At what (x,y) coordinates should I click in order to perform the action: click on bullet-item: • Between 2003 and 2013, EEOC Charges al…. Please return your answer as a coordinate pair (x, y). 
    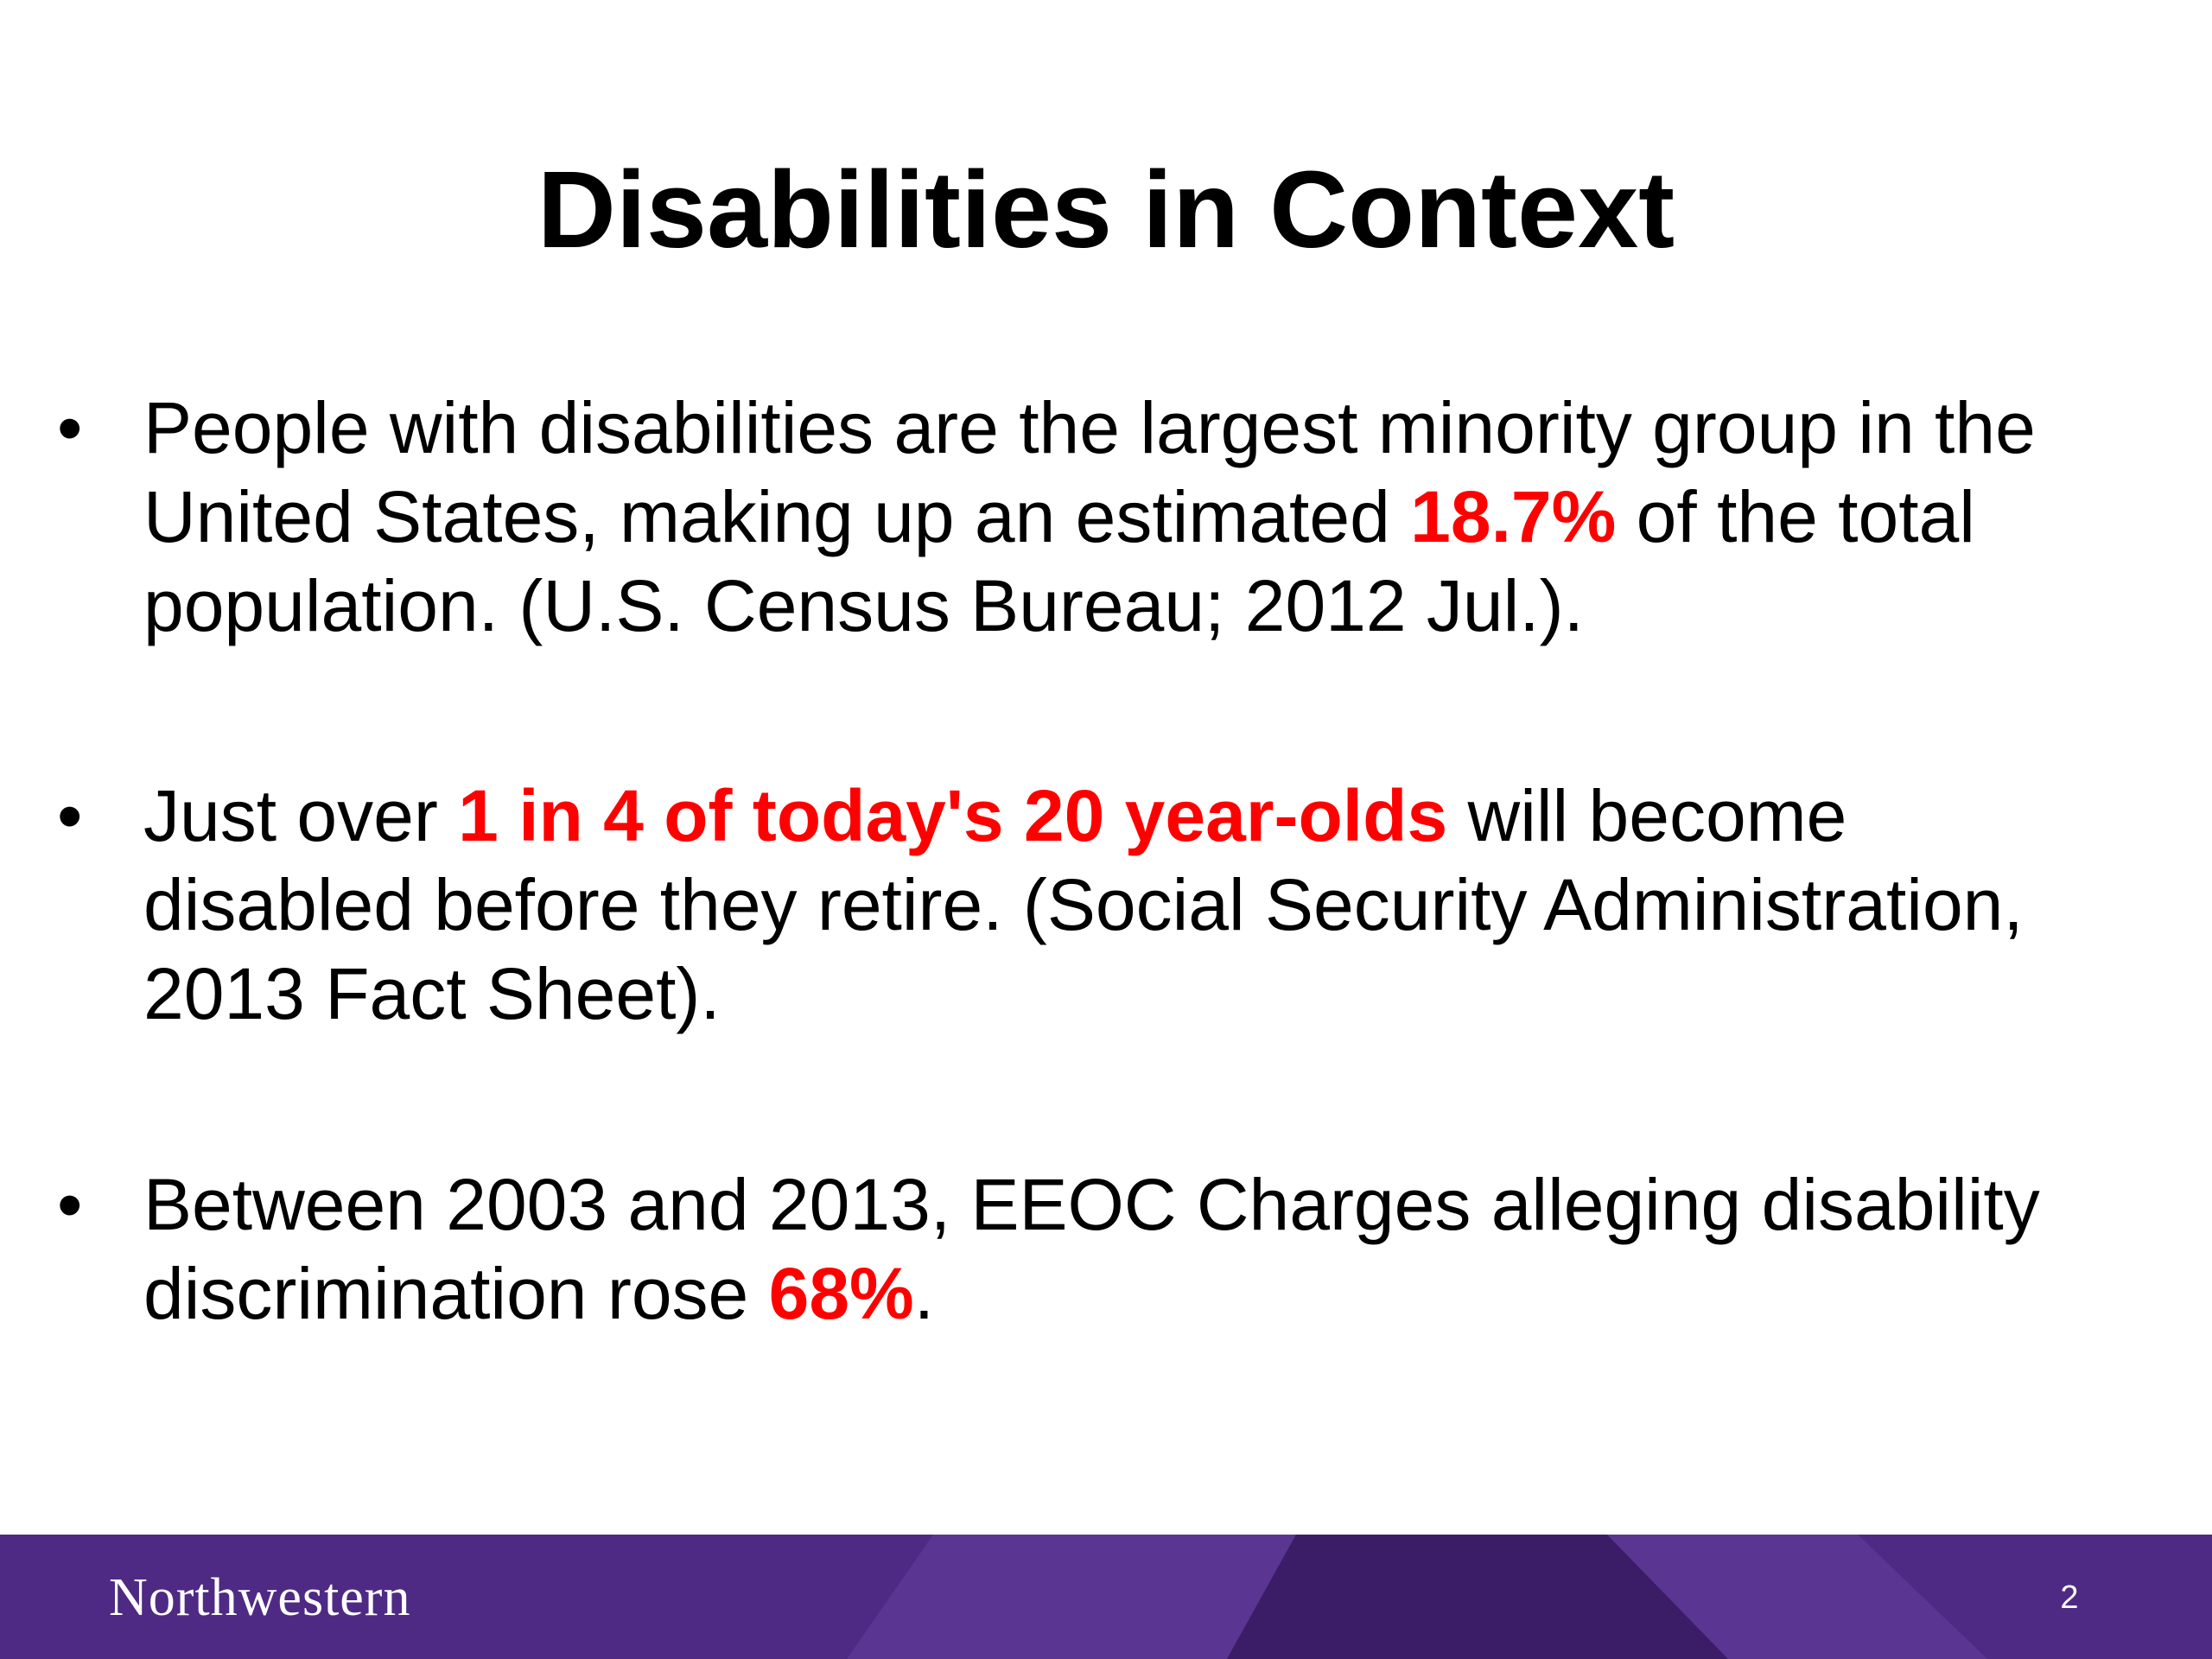
    Looking at the image, I should click on (1072, 1249).